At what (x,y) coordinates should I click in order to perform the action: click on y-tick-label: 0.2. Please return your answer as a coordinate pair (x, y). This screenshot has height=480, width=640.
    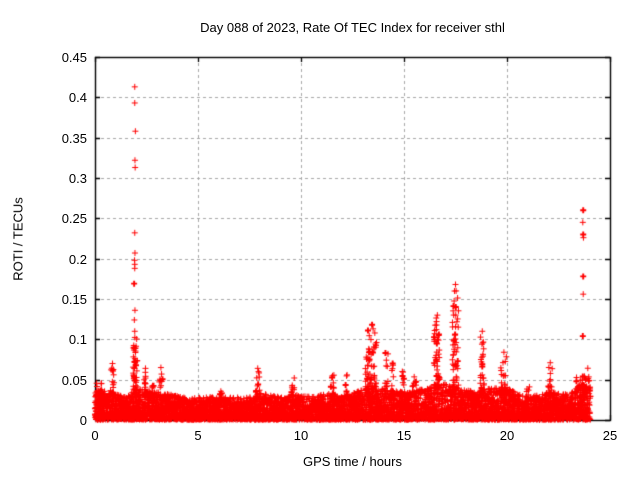
    Looking at the image, I should click on (77, 259).